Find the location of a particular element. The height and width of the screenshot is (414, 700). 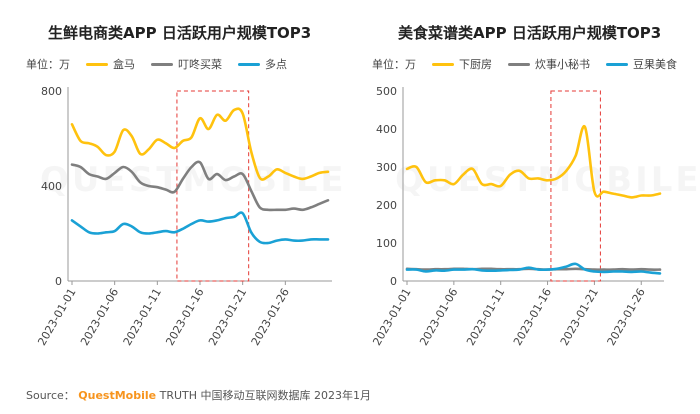

source-prefix: Source： is located at coordinates (50, 395).